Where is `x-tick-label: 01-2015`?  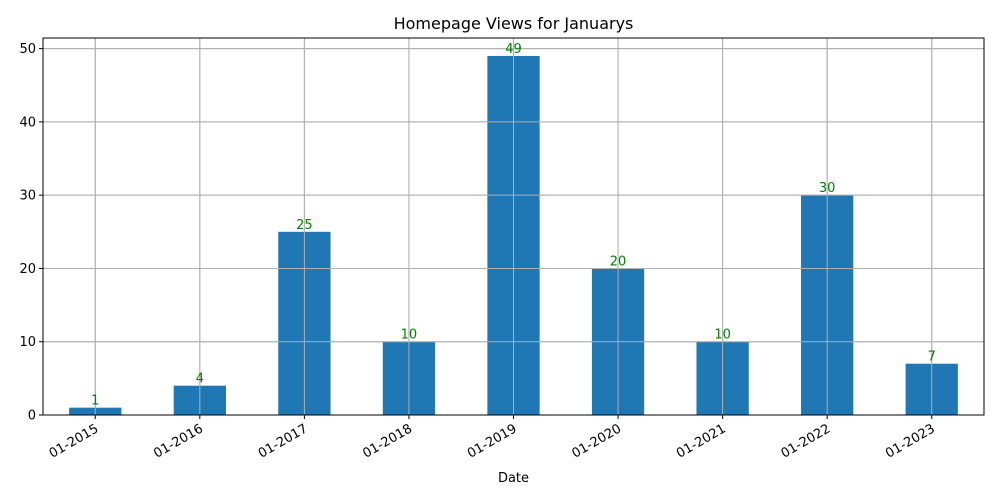 x-tick-label: 01-2015 is located at coordinates (74, 441).